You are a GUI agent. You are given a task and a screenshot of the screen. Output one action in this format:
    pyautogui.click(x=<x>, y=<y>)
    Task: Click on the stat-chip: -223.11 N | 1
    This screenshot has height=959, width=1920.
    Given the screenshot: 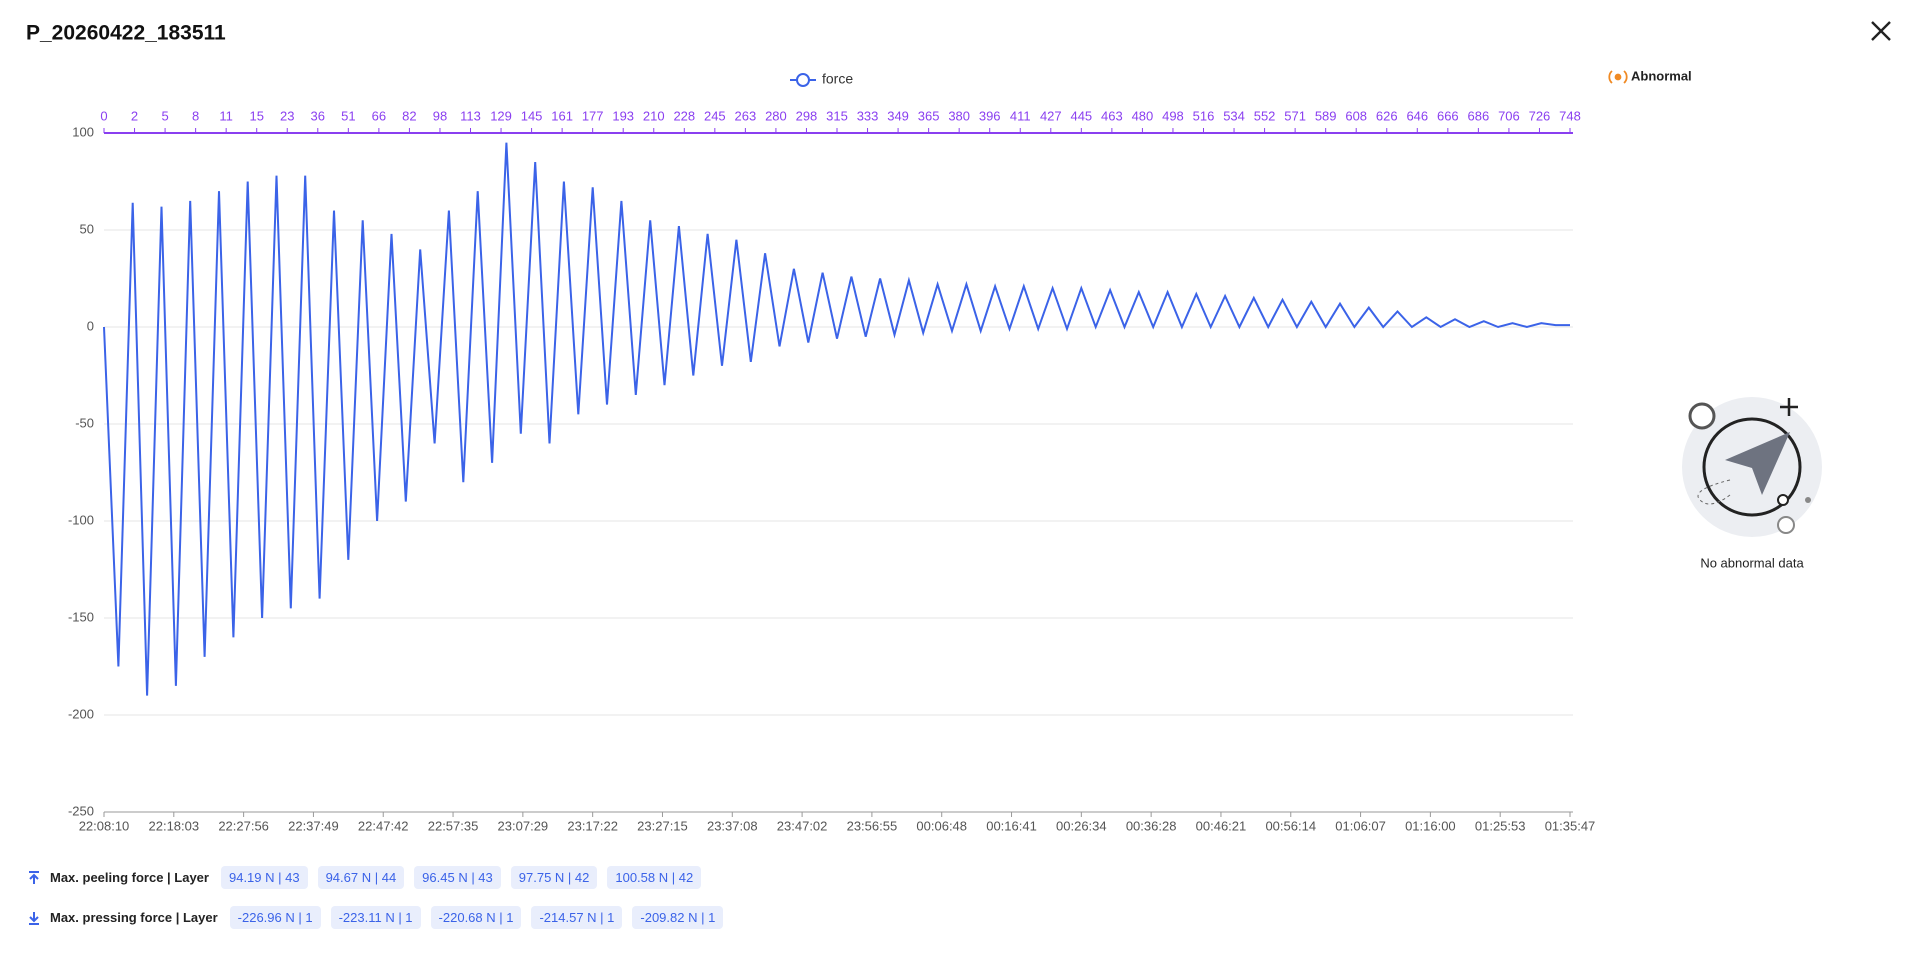 What is the action you would take?
    pyautogui.click(x=375, y=917)
    